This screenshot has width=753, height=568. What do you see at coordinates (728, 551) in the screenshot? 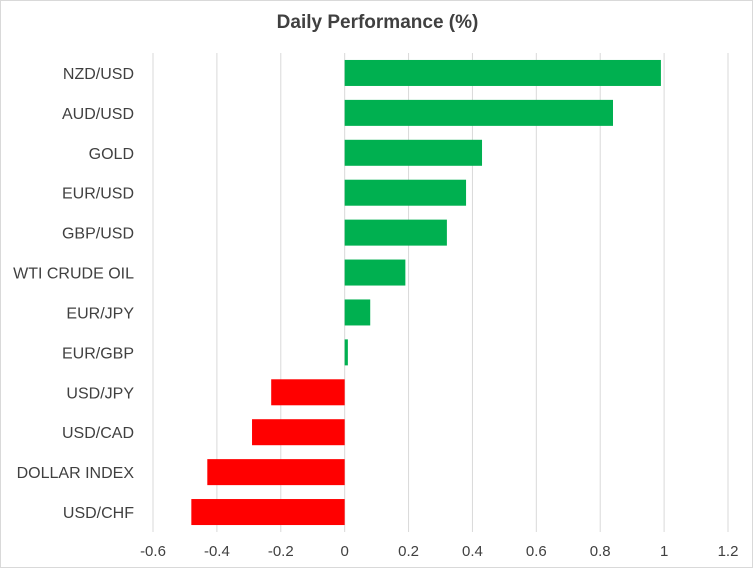
I see `x-tick-label: 1.2` at bounding box center [728, 551].